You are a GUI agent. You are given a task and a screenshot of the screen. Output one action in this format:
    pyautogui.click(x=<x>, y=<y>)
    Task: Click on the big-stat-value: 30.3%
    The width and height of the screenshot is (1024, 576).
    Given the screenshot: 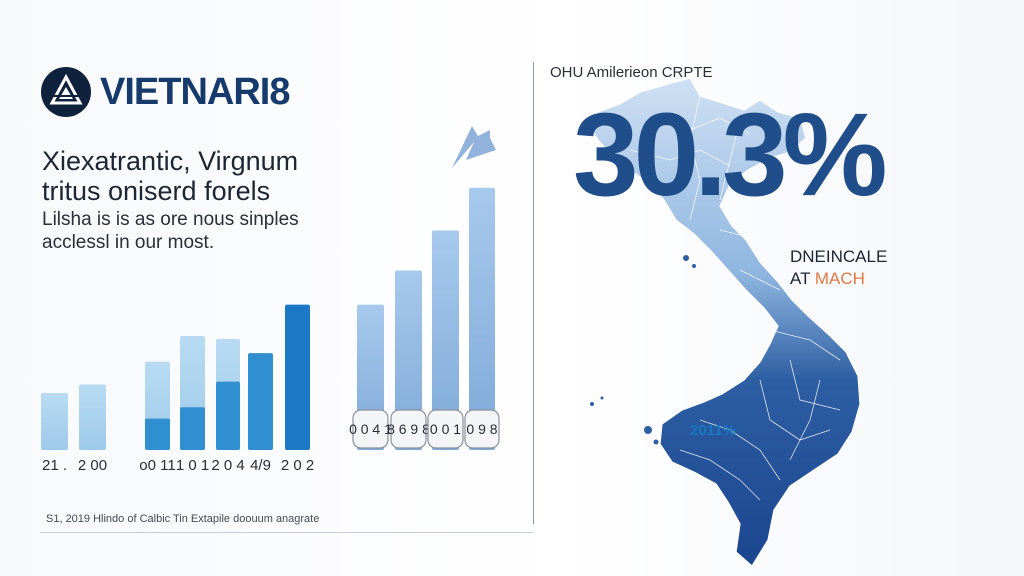 What is the action you would take?
    pyautogui.click(x=730, y=155)
    